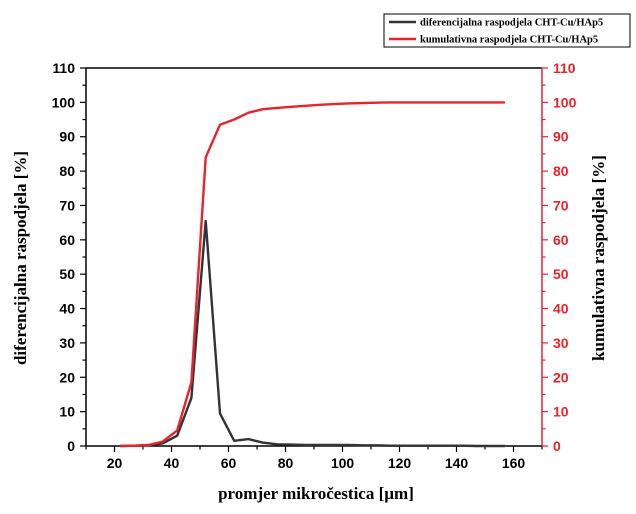 This screenshot has height=514, width=636. I want to click on y-axis-right-title: kumulativna raspodjela [%], so click(598, 258).